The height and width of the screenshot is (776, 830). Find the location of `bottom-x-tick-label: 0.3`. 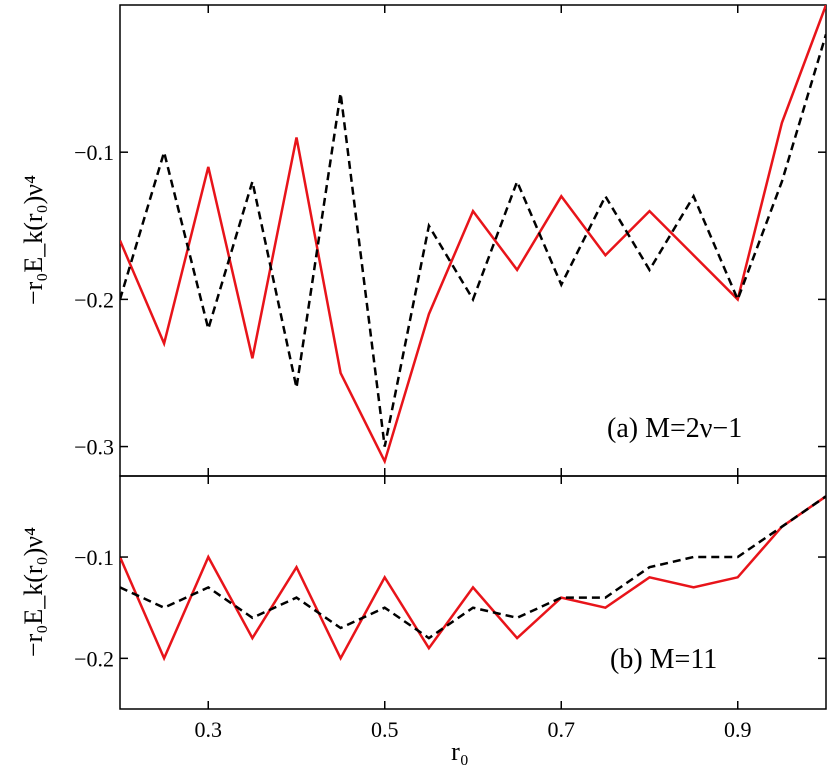

bottom-x-tick-label: 0.3 is located at coordinates (209, 729).